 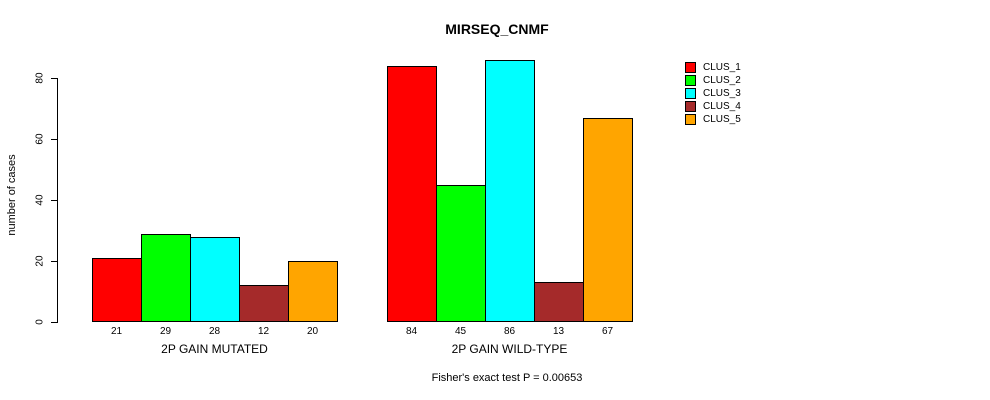 What do you see at coordinates (166, 277) in the screenshot?
I see `bar-clus_2-mutated` at bounding box center [166, 277].